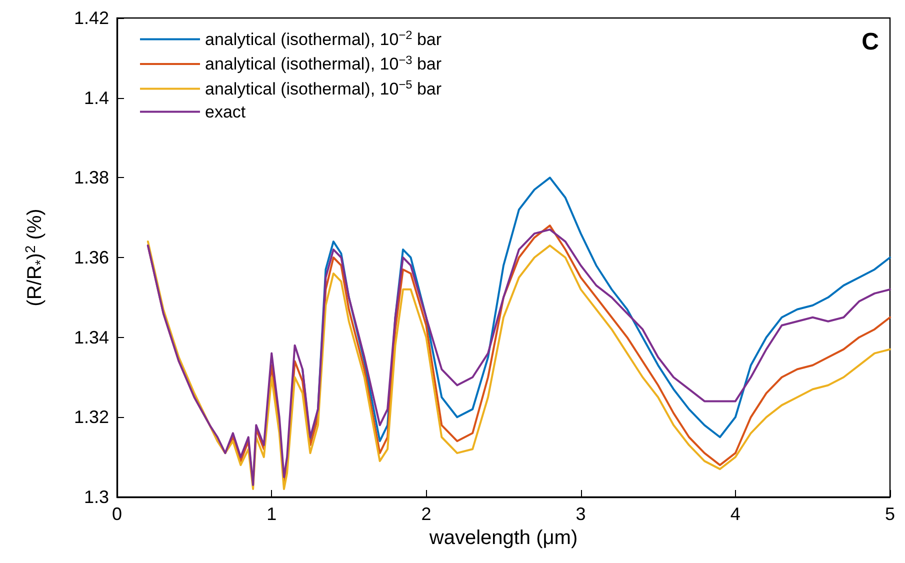  I want to click on x-tick-label: 1, so click(271, 514).